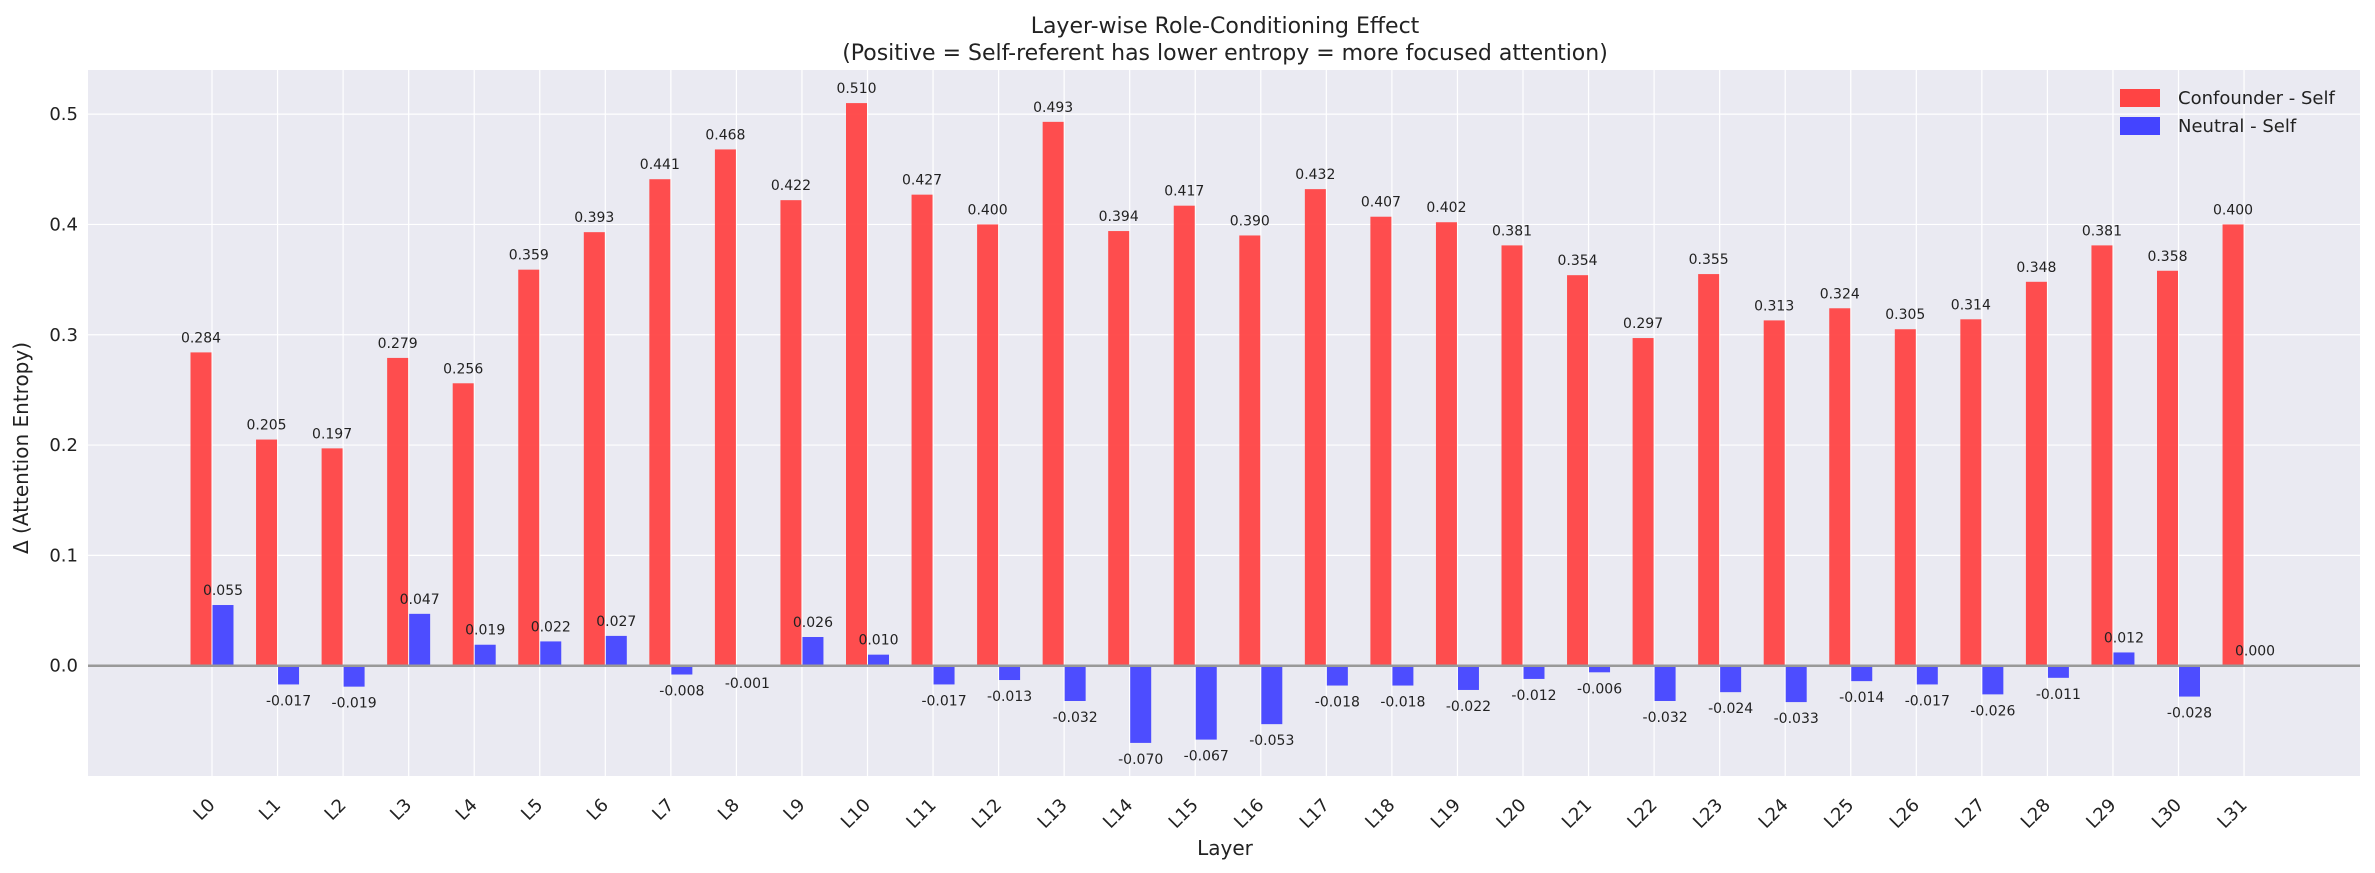 The image size is (2375, 873). What do you see at coordinates (1446, 208) in the screenshot?
I see `bar-value-label: 0.402` at bounding box center [1446, 208].